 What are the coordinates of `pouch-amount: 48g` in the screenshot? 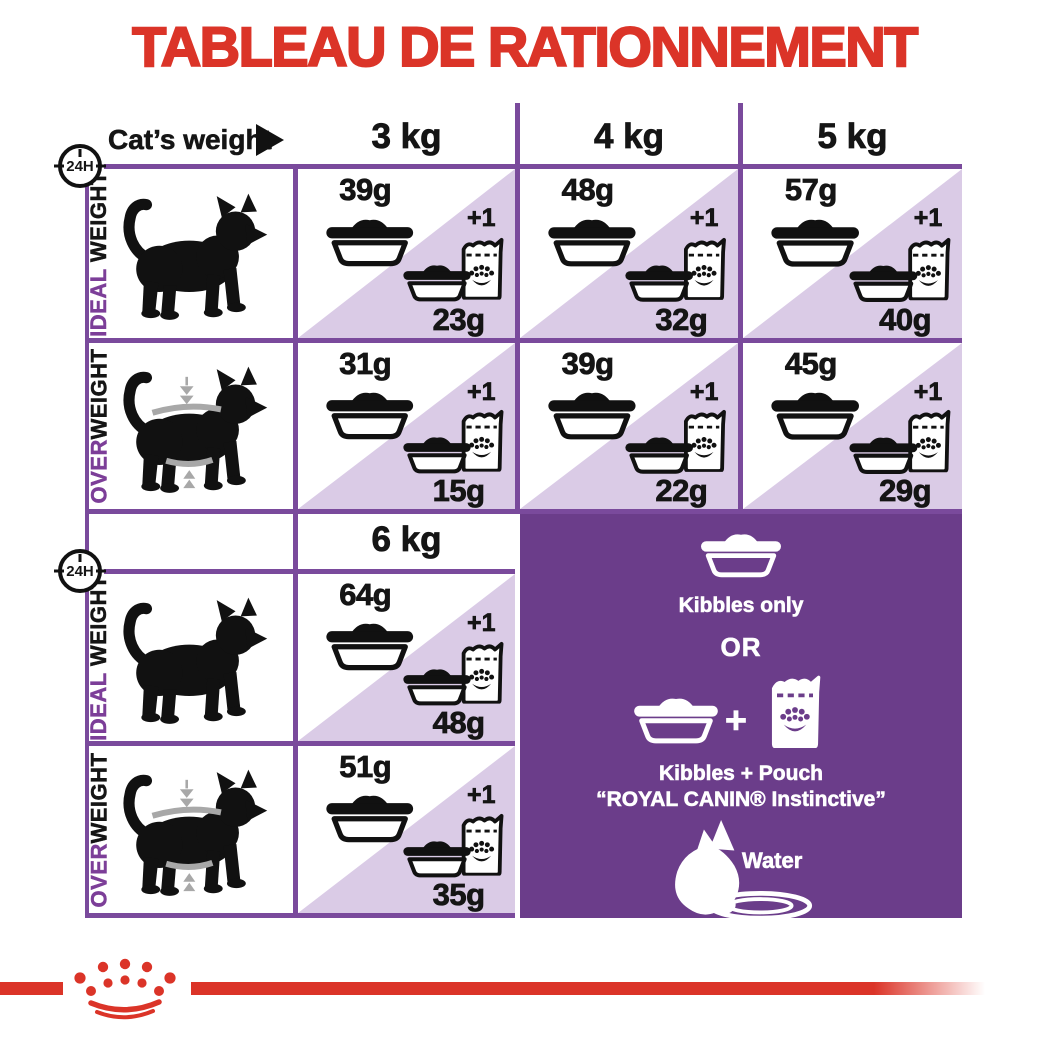 It's located at (458, 723).